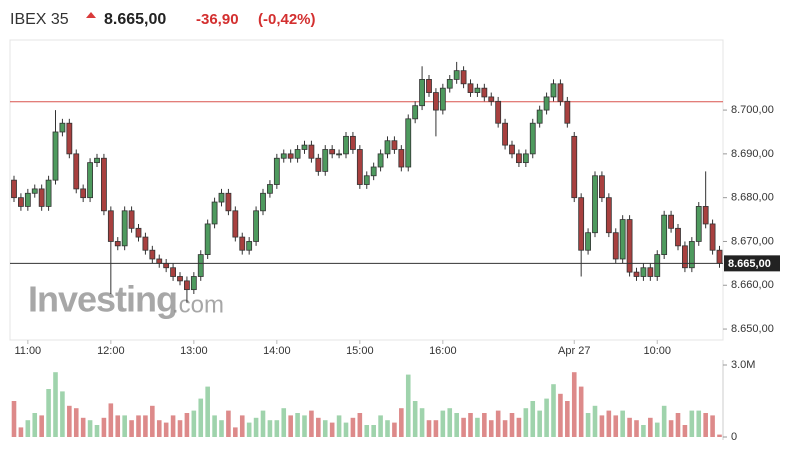  Describe the element at coordinates (752, 241) in the screenshot. I see `y-tick-label: 8.670,00` at that location.